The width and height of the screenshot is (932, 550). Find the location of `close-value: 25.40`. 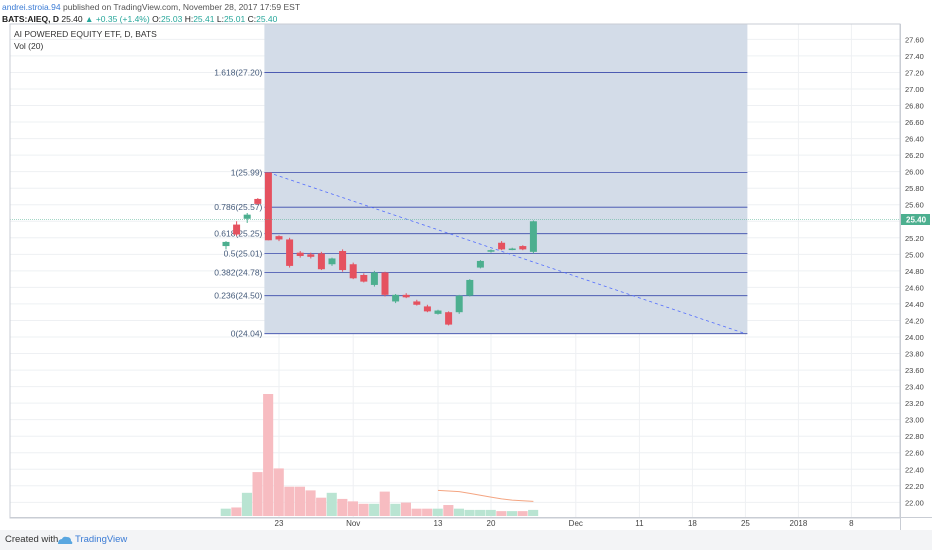

close-value: 25.40 is located at coordinates (267, 19).